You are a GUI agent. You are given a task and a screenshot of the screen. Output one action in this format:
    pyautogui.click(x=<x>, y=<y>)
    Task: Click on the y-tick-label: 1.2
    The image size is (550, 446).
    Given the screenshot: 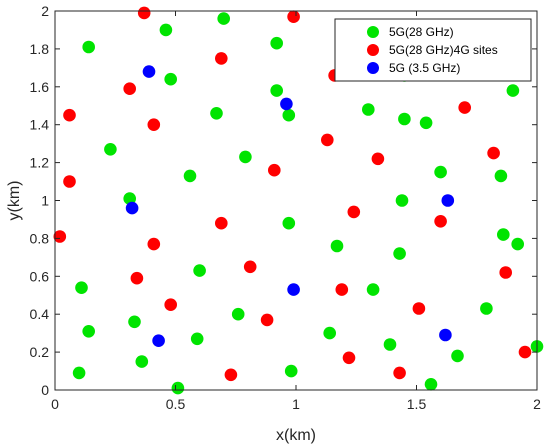 What is the action you would take?
    pyautogui.click(x=40, y=163)
    